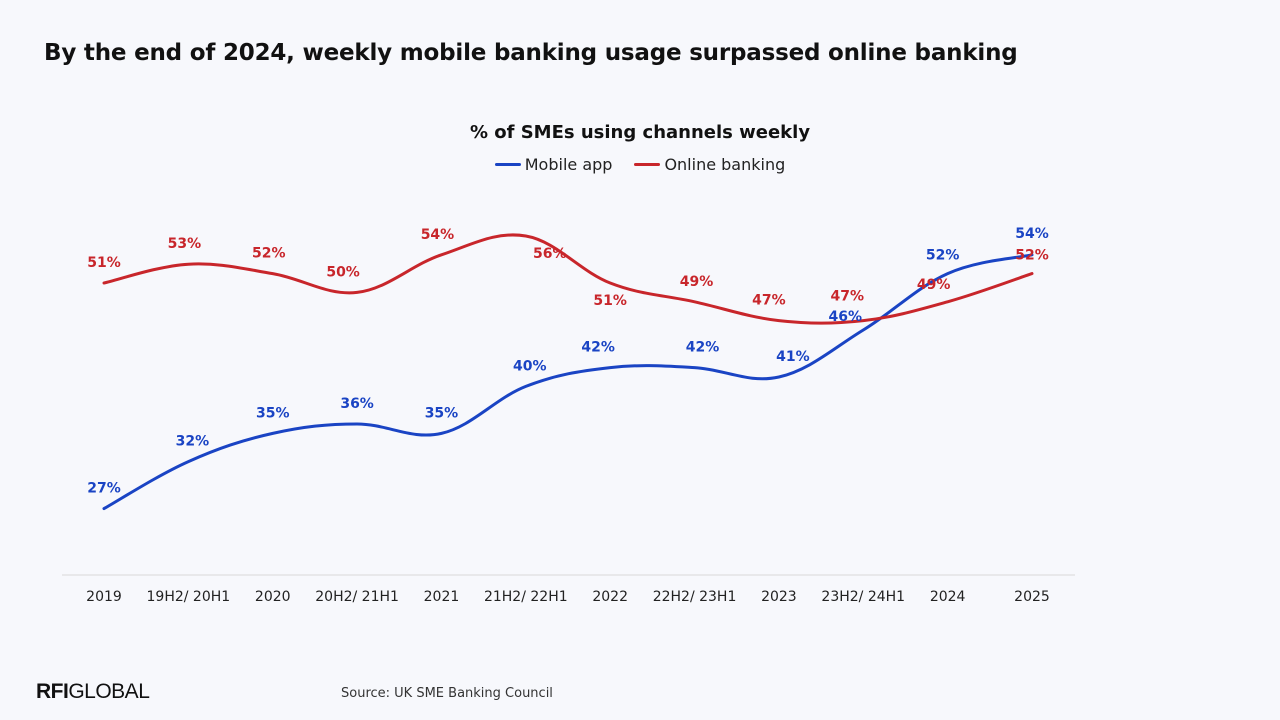 Image resolution: width=1280 pixels, height=720 pixels. Describe the element at coordinates (863, 597) in the screenshot. I see `x-tick-label: 23H2/ 24H1` at that location.